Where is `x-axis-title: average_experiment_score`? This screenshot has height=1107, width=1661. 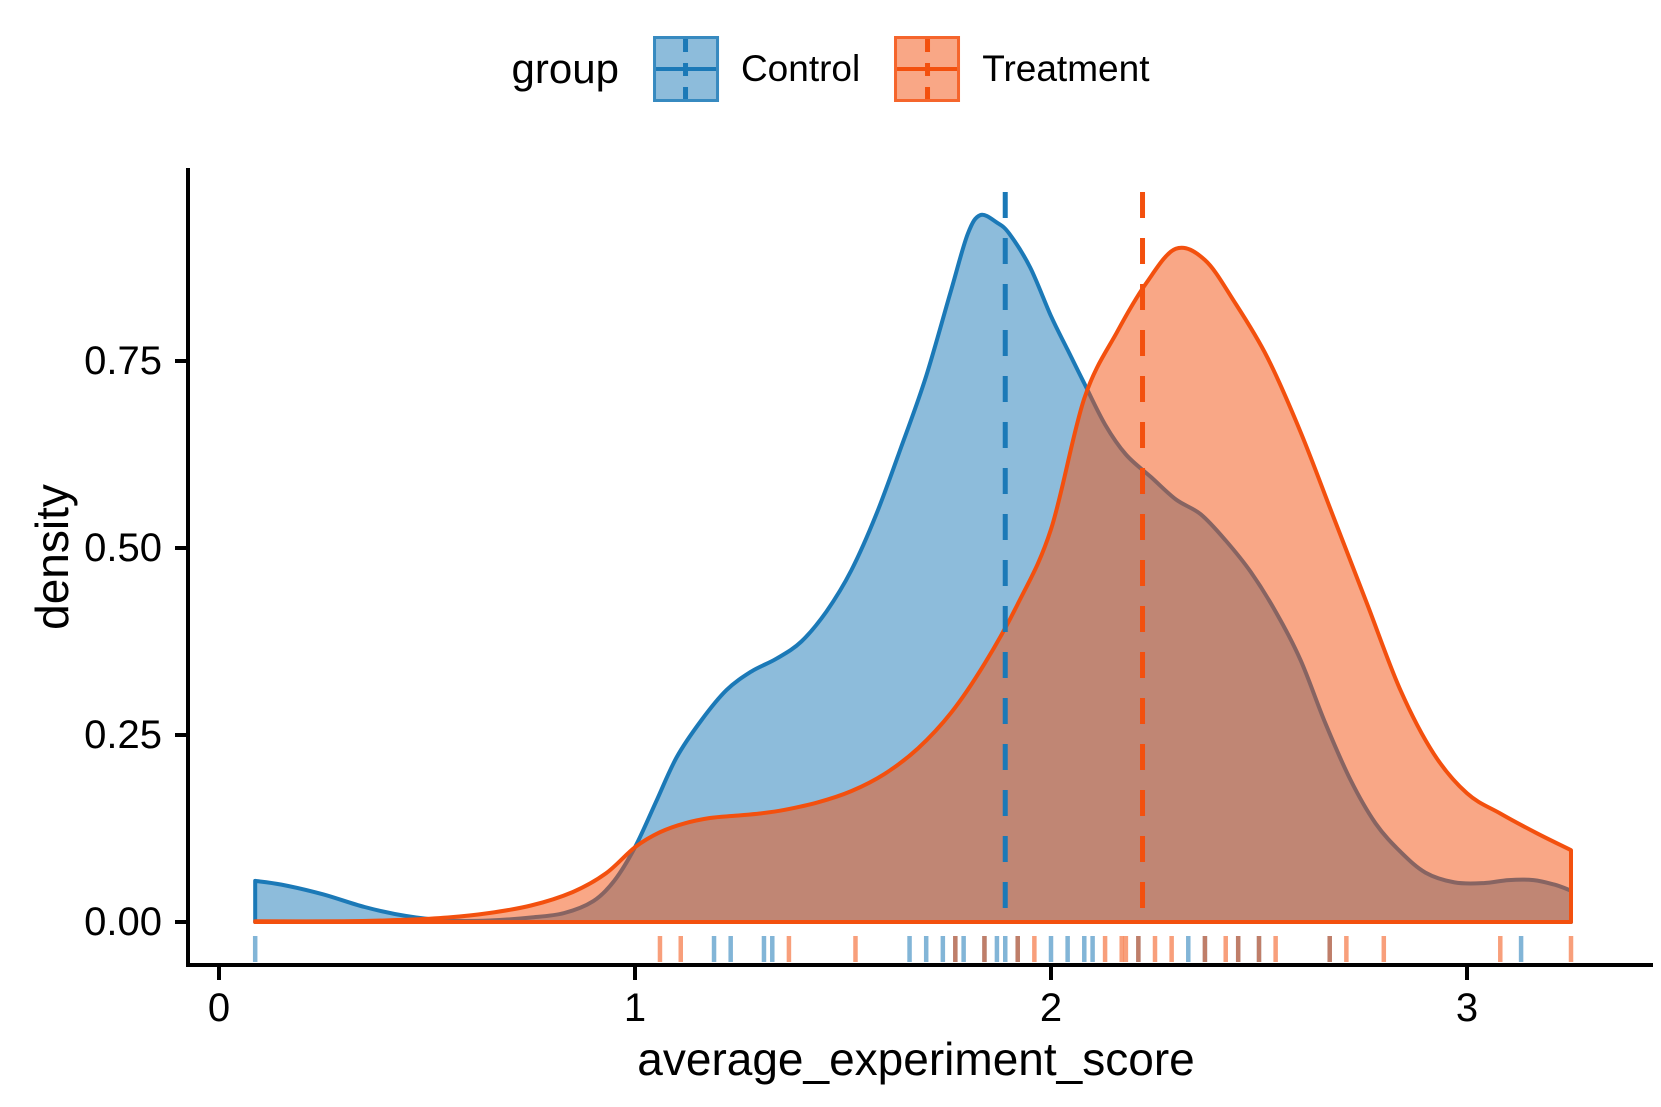
x-axis-title: average_experiment_score is located at coordinates (916, 1059).